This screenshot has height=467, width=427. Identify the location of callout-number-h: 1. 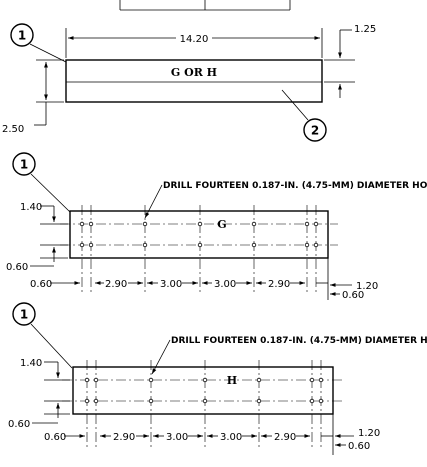
(24, 315).